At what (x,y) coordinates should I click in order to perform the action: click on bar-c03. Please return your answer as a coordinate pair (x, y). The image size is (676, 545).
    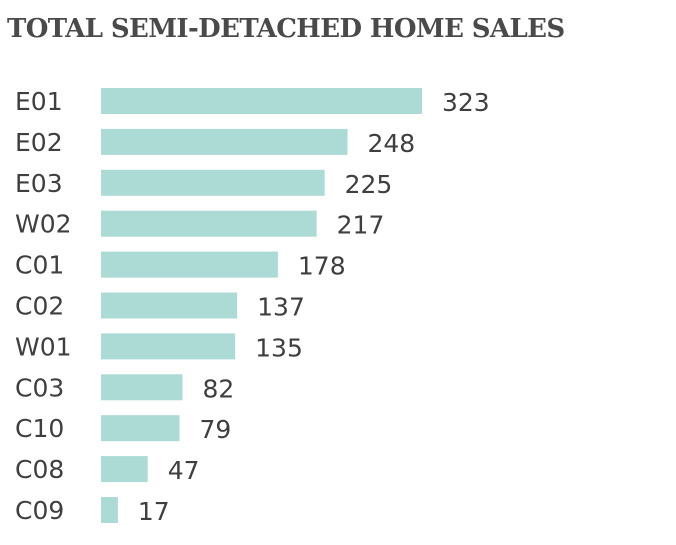
    Looking at the image, I should click on (142, 387).